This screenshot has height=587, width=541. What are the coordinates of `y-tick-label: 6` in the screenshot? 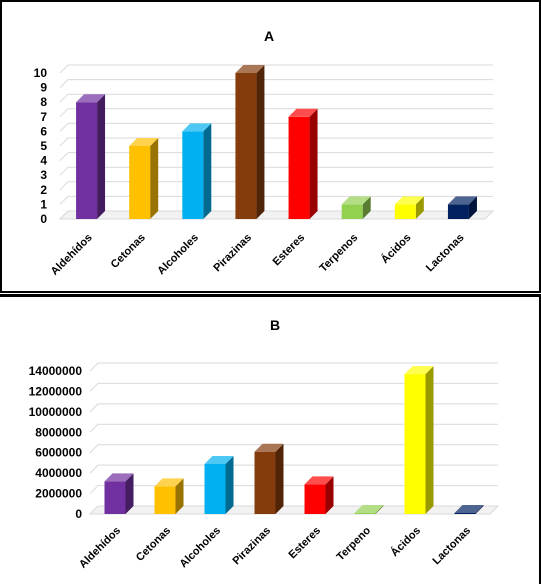 It's located at (43, 131).